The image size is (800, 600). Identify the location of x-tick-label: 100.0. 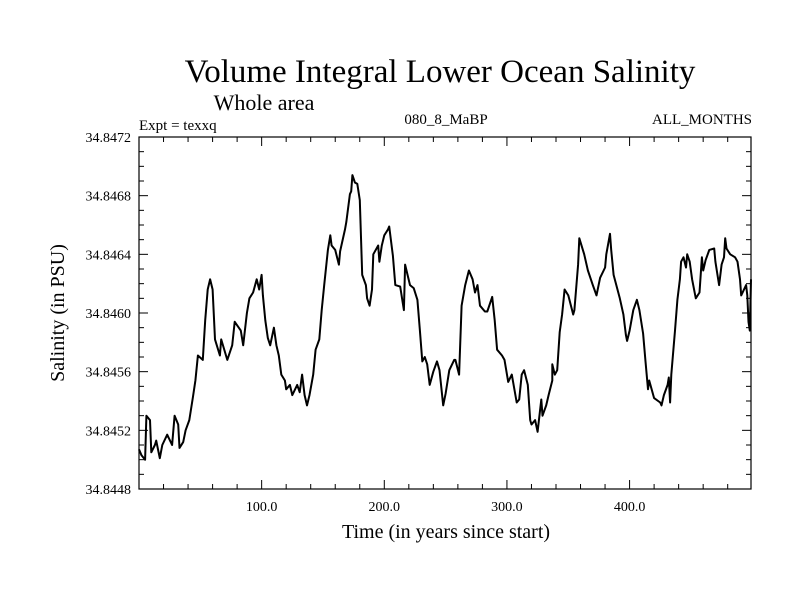
(262, 507).